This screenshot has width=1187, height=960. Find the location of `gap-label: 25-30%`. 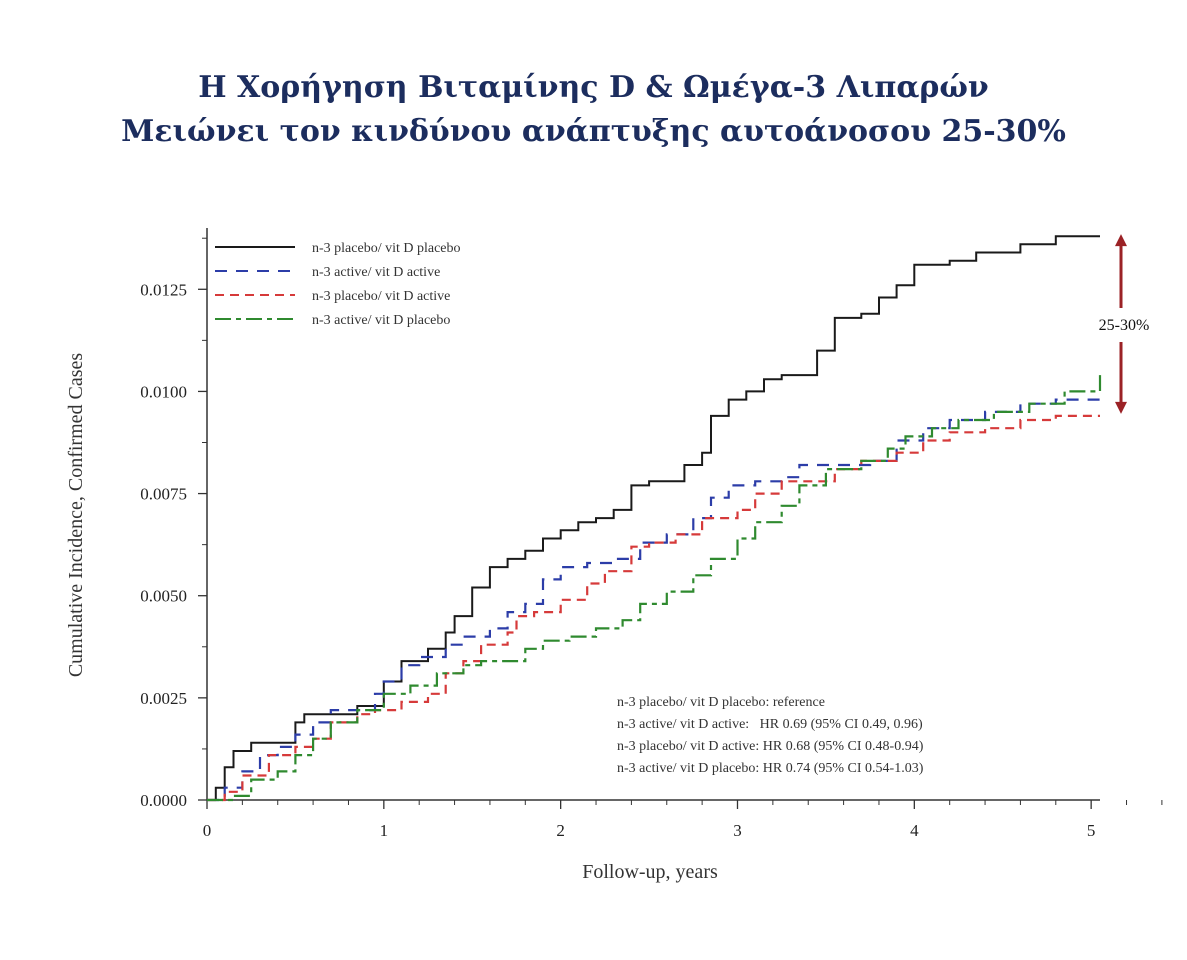

gap-label: 25-30% is located at coordinates (1124, 325).